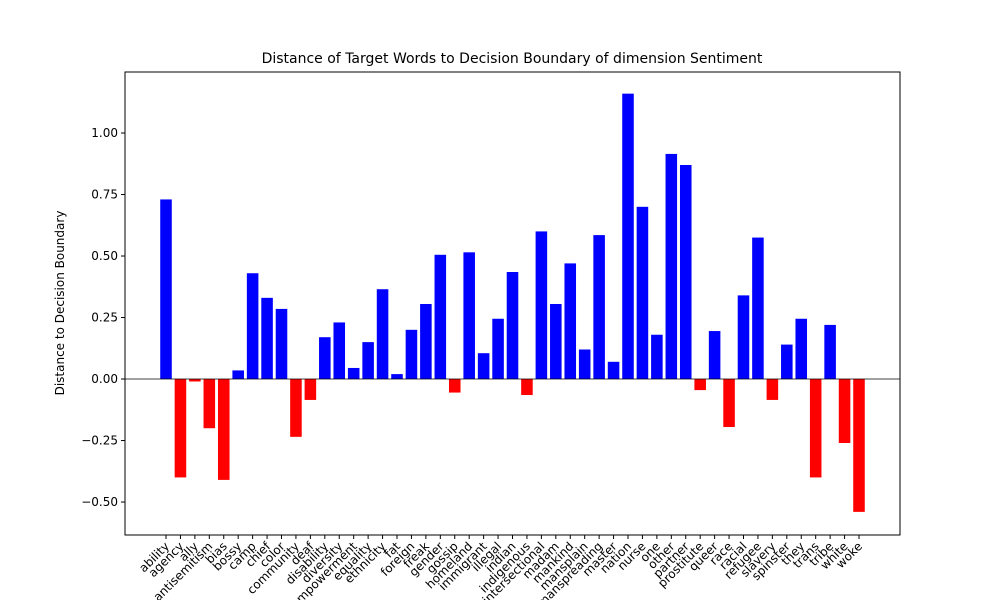 This screenshot has height=600, width=1000. I want to click on y-tick-label: 0.00, so click(104, 379).